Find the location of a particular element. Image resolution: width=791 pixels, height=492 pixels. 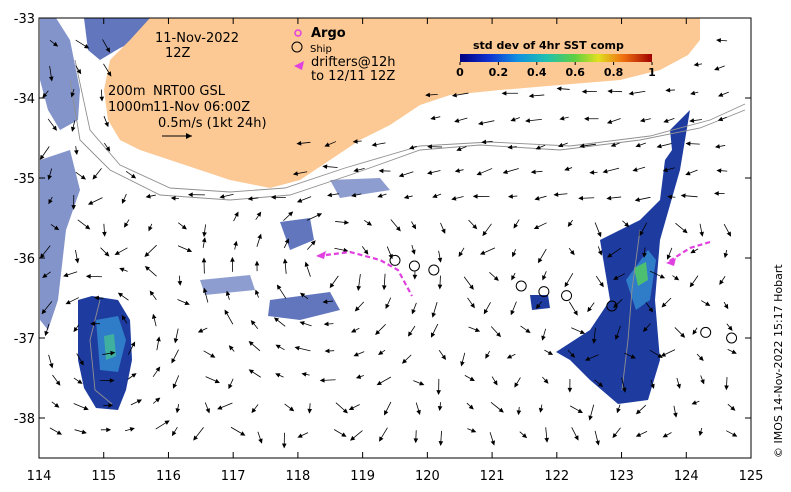

colorbar-ticks: 0 0.2 0.4 0.6 0.8 1 is located at coordinates (556, 70).